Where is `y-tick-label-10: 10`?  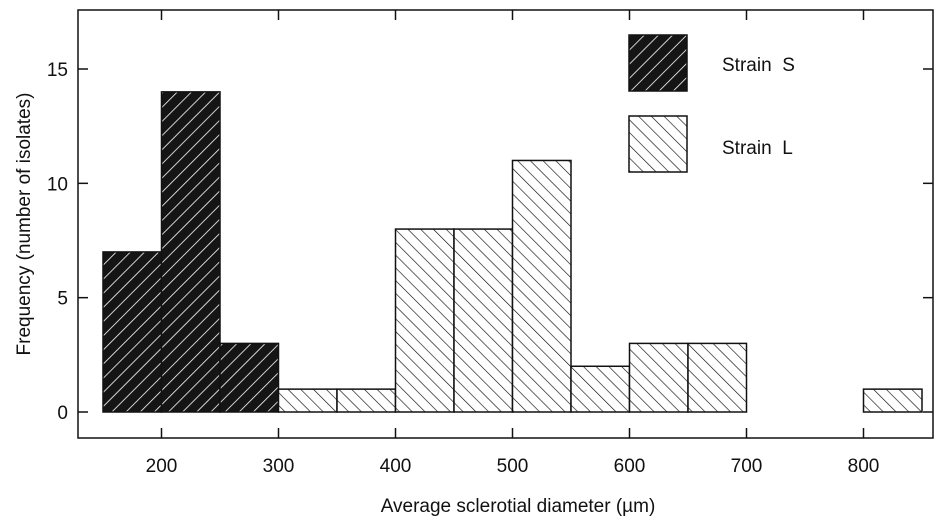 y-tick-label-10: 10 is located at coordinates (57, 184).